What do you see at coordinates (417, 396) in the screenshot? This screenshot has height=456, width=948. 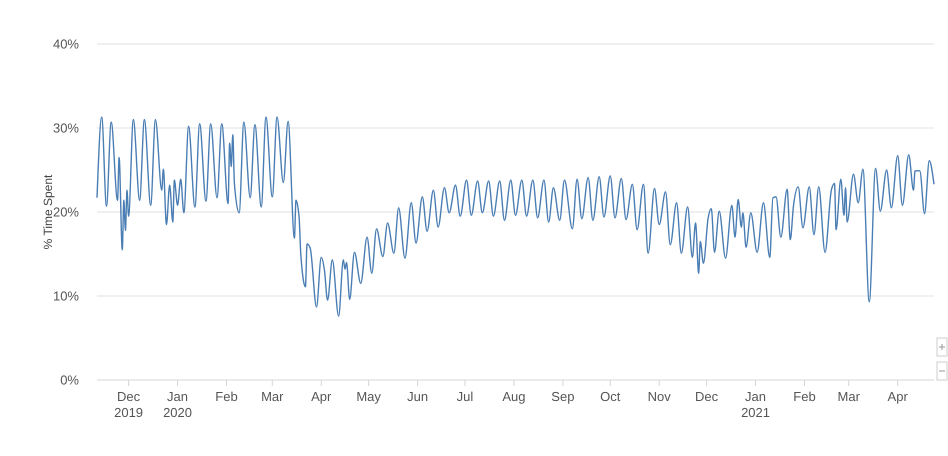 I see `x-tick-label: Jun` at bounding box center [417, 396].